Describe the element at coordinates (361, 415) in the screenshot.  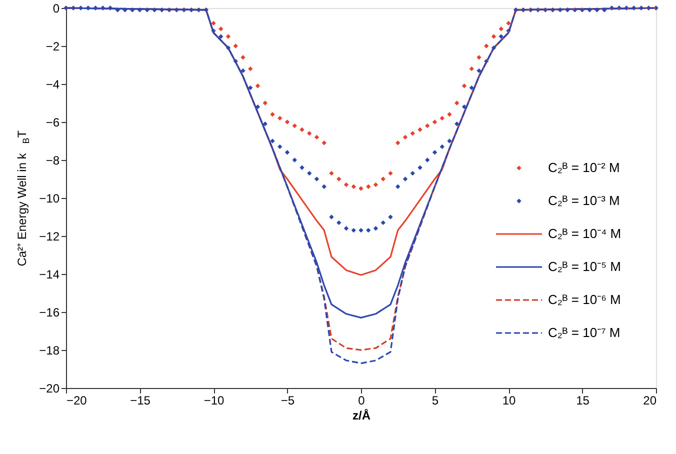
I see `x-axis-title: z/Å` at that location.